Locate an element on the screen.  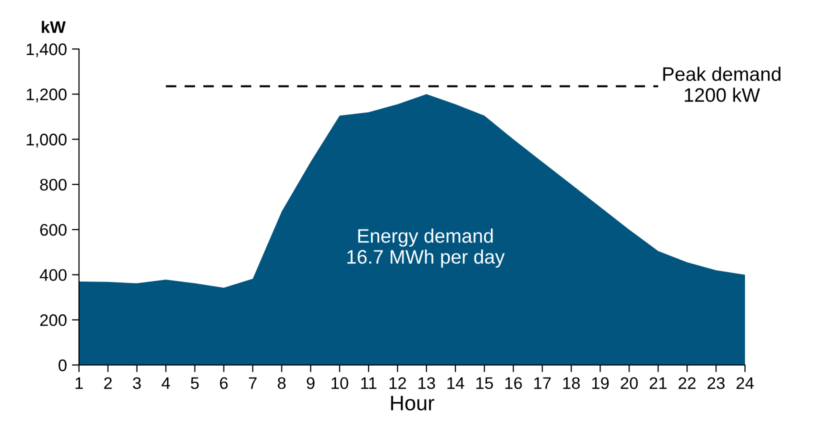
x-tick-label: 3 is located at coordinates (136, 383).